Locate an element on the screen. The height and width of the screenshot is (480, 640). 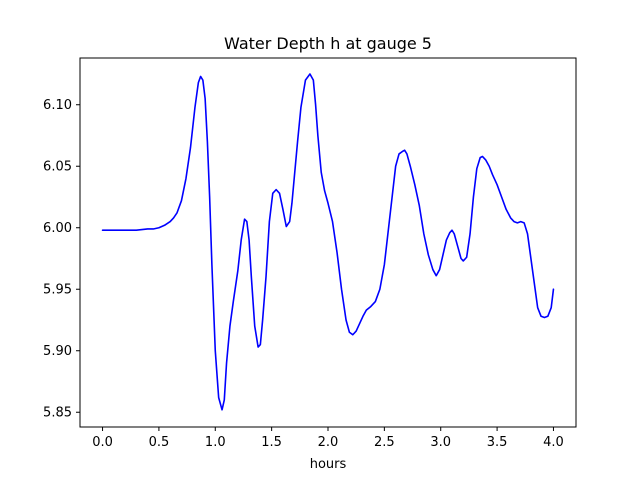
x-axis: 0.0 0.5 1.0 1.5 2.0 2.5 3.0 3.5 4.0 is located at coordinates (328, 438).